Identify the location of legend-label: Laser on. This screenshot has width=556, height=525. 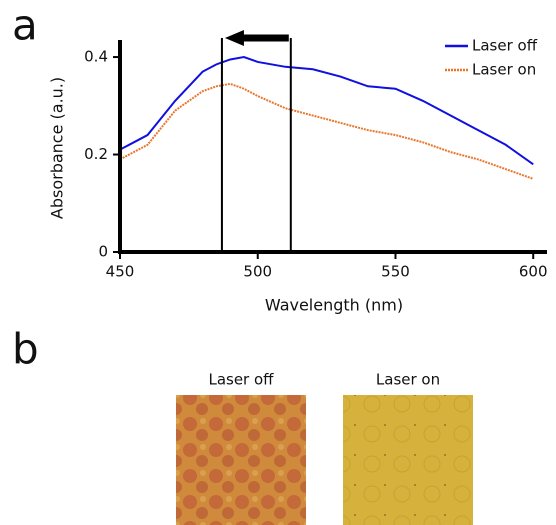
(504, 70).